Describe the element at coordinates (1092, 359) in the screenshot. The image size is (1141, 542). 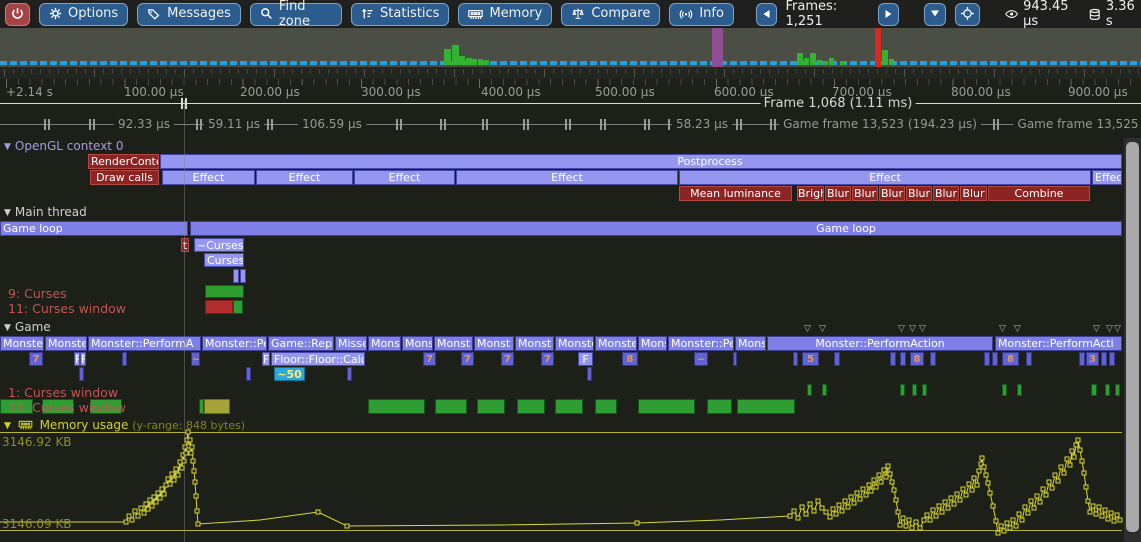
I see `zone-box: 3` at that location.